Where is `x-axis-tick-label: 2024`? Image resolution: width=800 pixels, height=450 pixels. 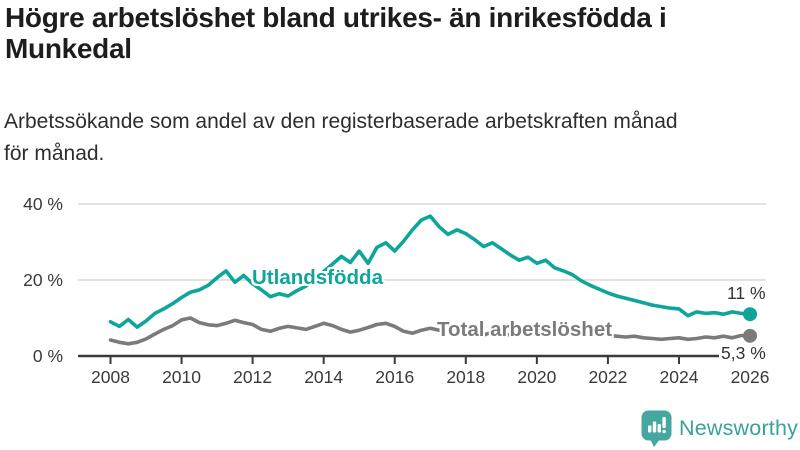
x-axis-tick-label: 2024 is located at coordinates (679, 377).